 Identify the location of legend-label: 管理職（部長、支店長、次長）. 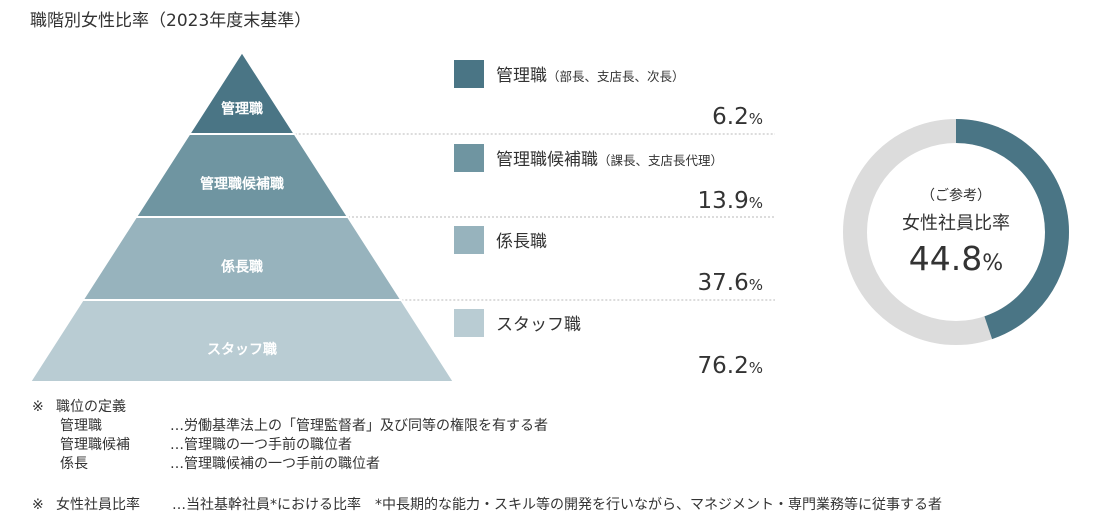
(590, 76).